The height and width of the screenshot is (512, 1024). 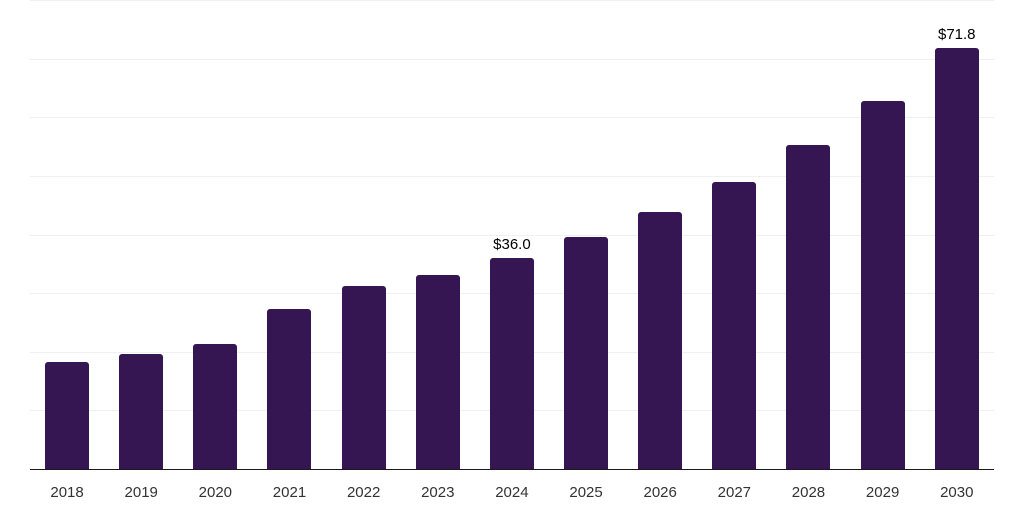 I want to click on bar-2023, so click(x=437, y=371).